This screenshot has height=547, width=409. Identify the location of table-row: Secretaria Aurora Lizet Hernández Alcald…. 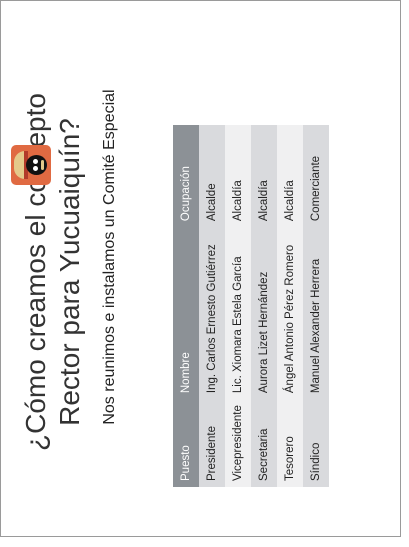
(264, 306).